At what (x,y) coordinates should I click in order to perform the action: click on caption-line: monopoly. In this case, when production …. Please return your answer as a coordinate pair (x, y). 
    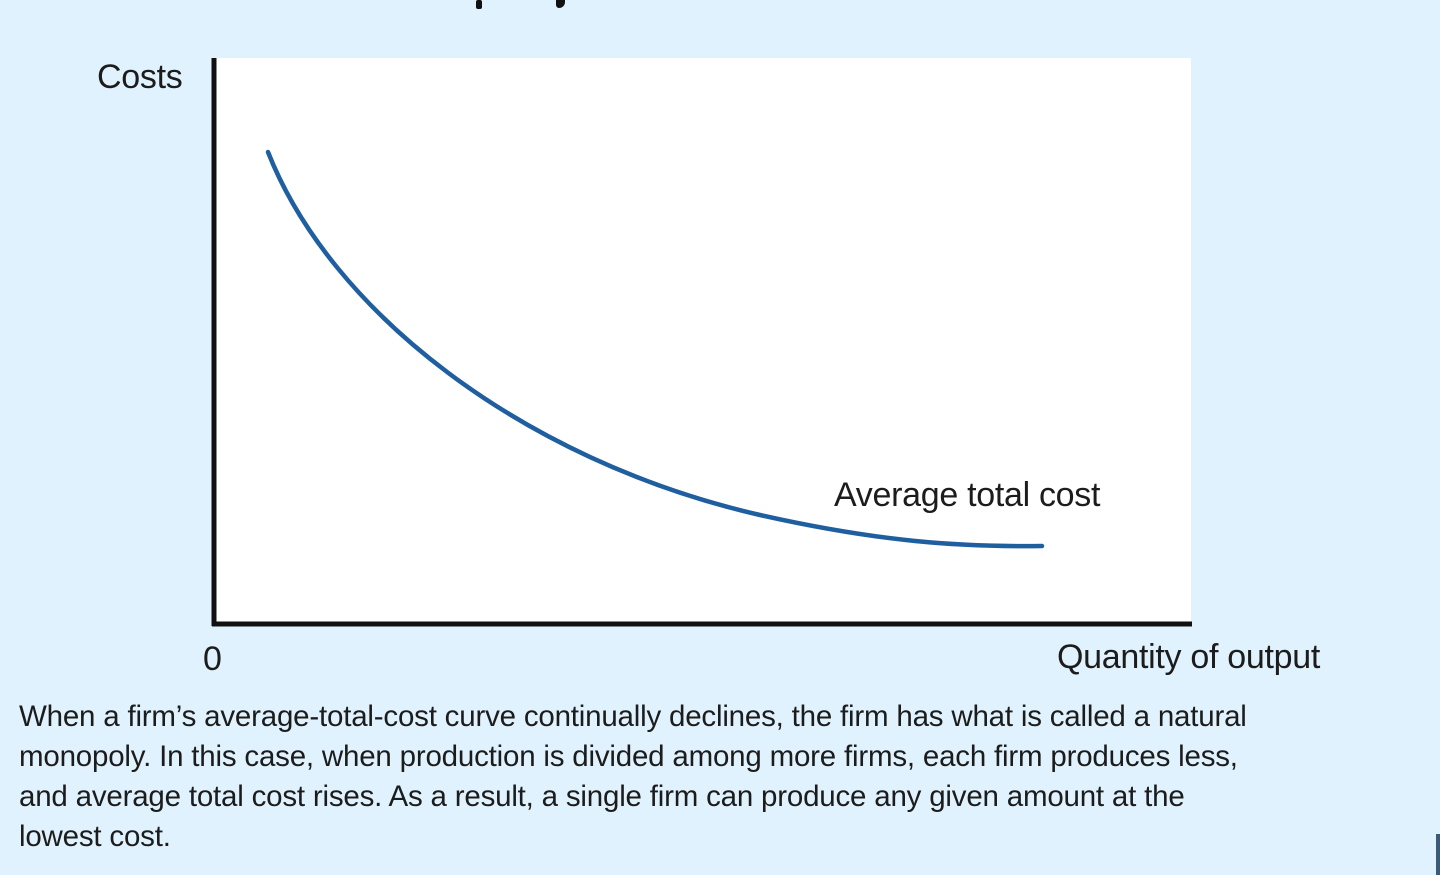
    Looking at the image, I should click on (628, 756).